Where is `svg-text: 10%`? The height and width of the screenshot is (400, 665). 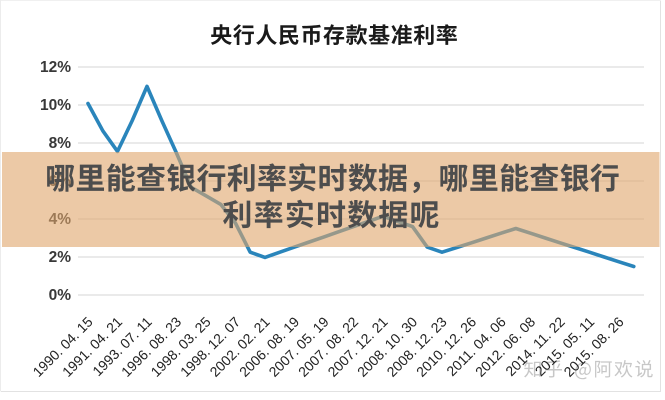
svg-text: 10% is located at coordinates (55, 105).